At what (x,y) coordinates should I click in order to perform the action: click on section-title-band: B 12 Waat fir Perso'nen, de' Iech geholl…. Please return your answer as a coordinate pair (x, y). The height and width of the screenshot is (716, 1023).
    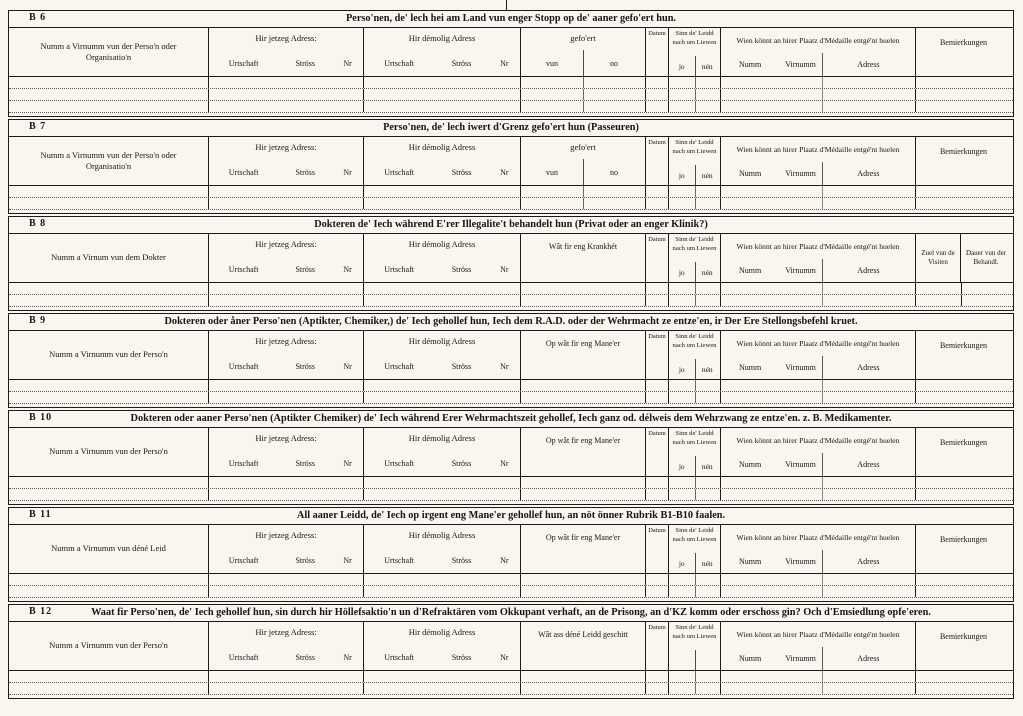
    Looking at the image, I should click on (511, 613).